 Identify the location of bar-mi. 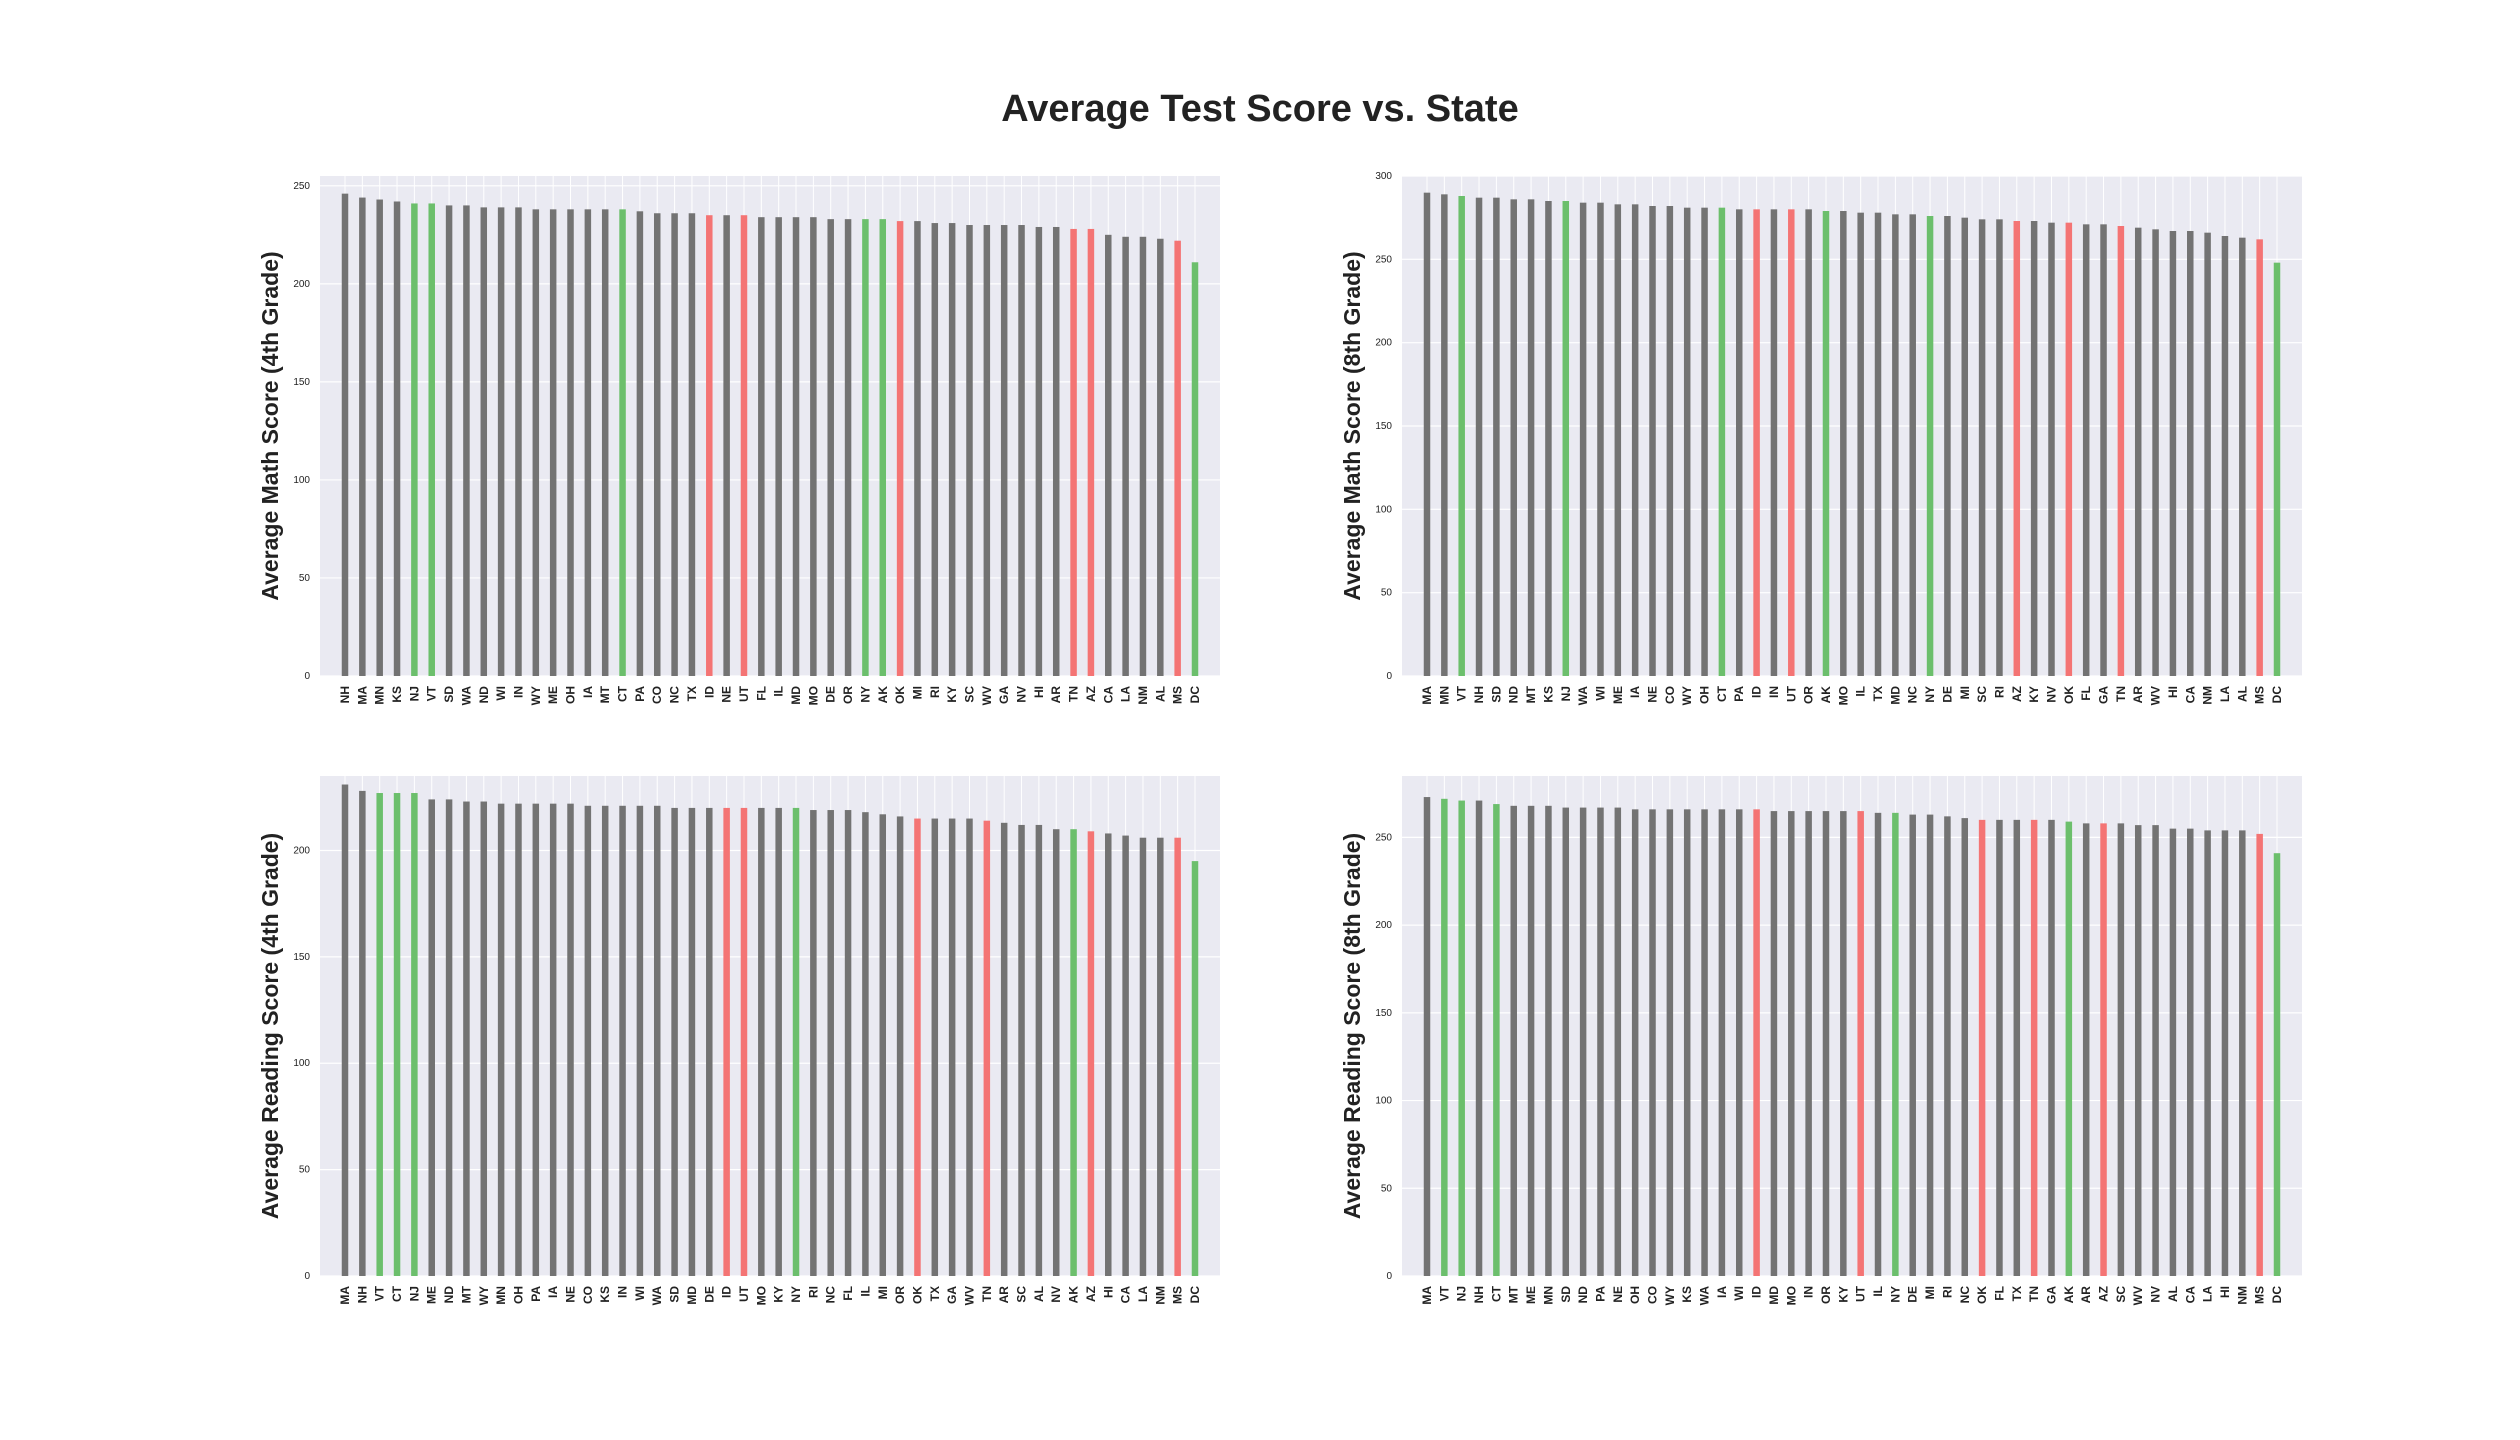
(1930, 1045).